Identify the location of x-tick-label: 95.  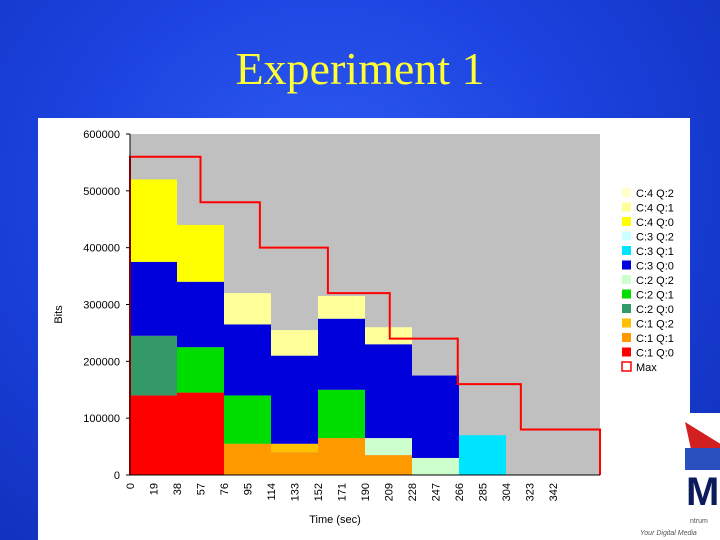
(249, 489).